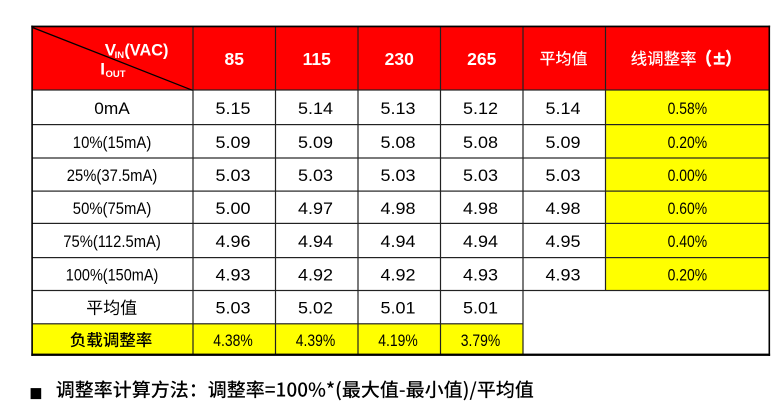 The image size is (776, 410). Describe the element at coordinates (112, 241) in the screenshot. I see `svg-text: 75%(112.5mA)` at that location.